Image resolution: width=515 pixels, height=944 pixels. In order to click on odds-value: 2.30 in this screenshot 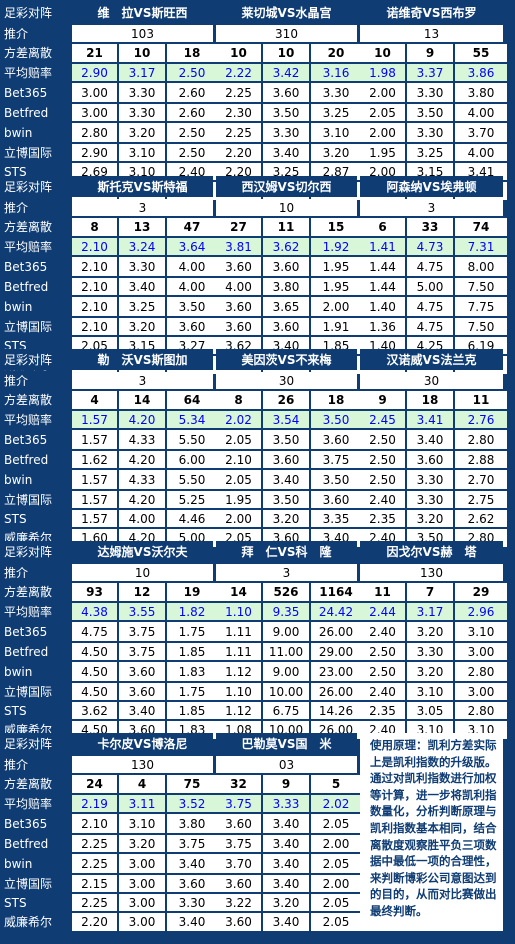, I will do `click(238, 112)`.